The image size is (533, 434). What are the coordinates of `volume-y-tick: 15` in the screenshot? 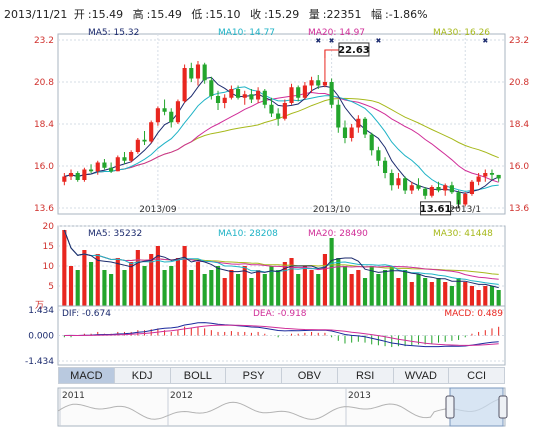 It's located at (48, 247).